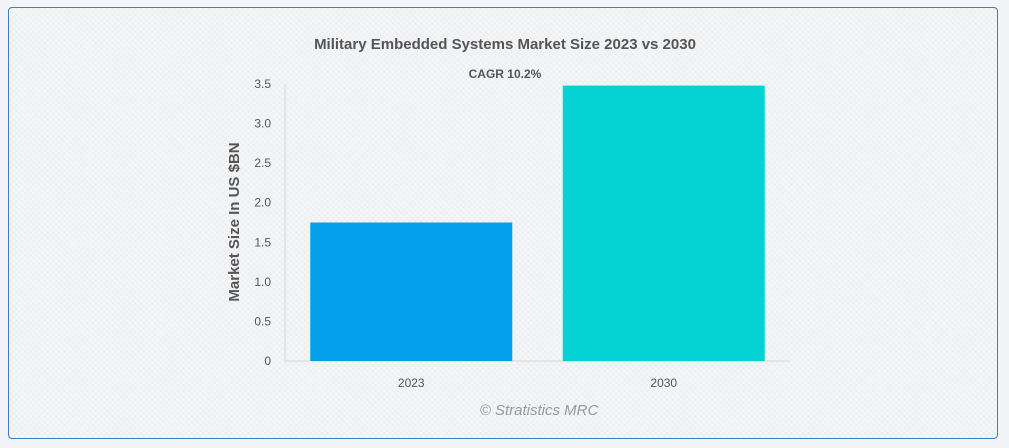 The image size is (1009, 448). I want to click on y-axis-ticks: 0 0.5 1.0 1.5 2.0 2.5 3.0 3.5, so click(262, 222).